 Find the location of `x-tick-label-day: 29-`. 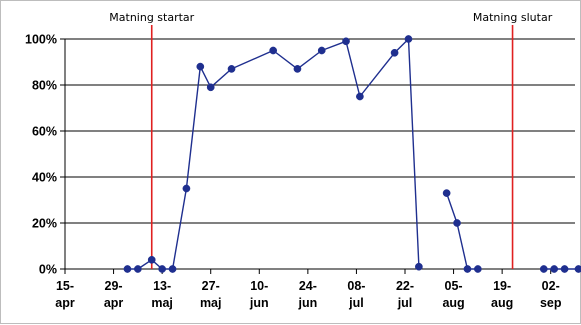

x-tick-label-day: 29- is located at coordinates (114, 286).